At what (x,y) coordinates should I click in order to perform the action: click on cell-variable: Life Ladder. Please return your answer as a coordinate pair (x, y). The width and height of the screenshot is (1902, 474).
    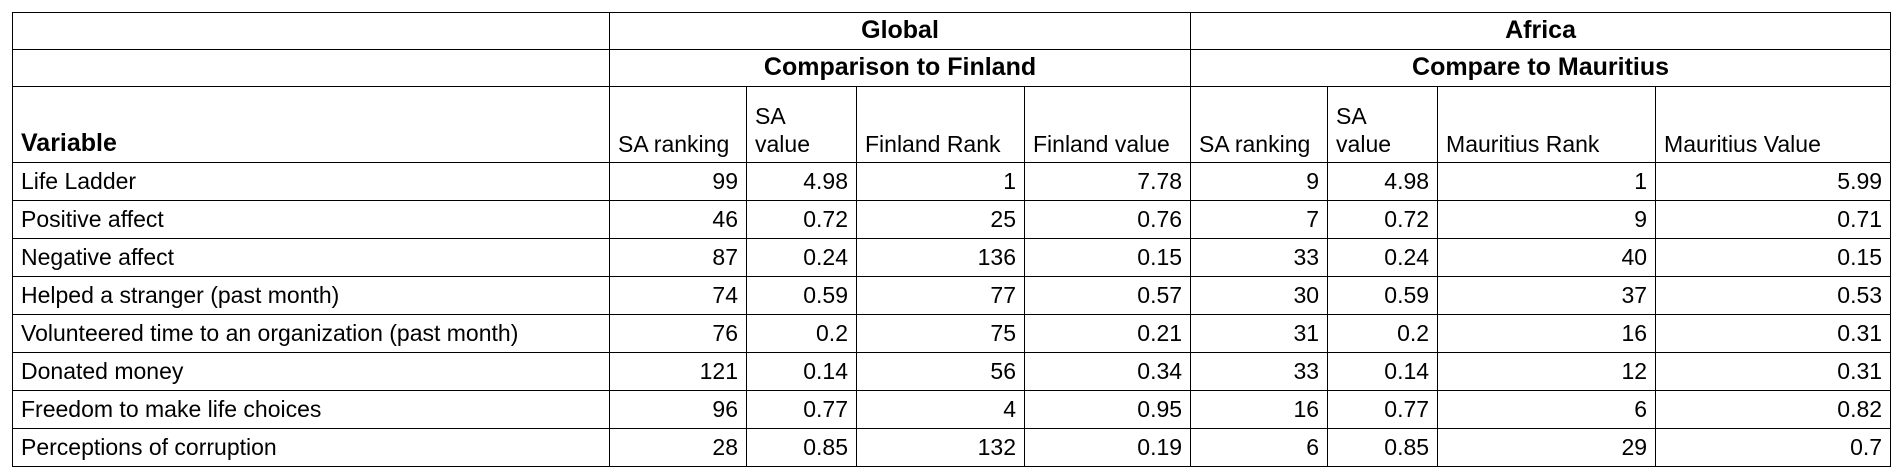
    Looking at the image, I should click on (311, 181).